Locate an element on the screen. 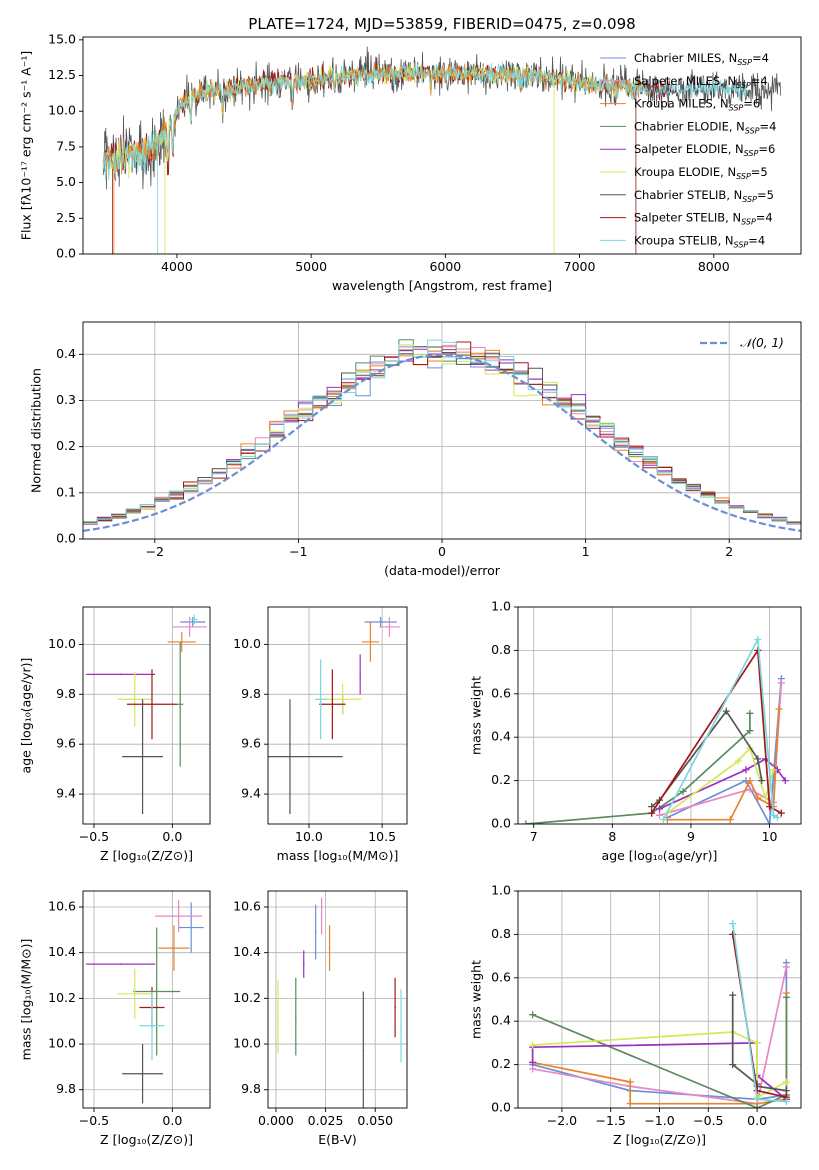  weight-line-kroupa-stelib is located at coordinates (720, 728).